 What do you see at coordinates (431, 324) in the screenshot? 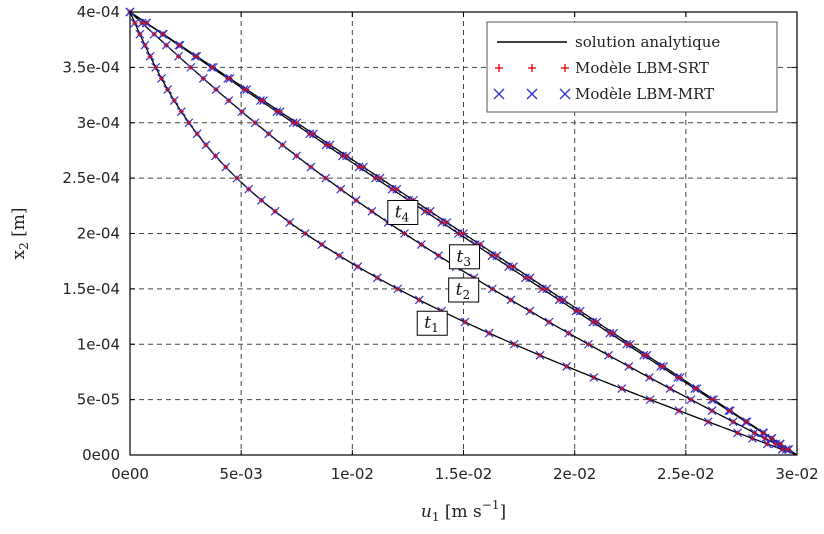
I see `svg-text: t1` at bounding box center [431, 324].